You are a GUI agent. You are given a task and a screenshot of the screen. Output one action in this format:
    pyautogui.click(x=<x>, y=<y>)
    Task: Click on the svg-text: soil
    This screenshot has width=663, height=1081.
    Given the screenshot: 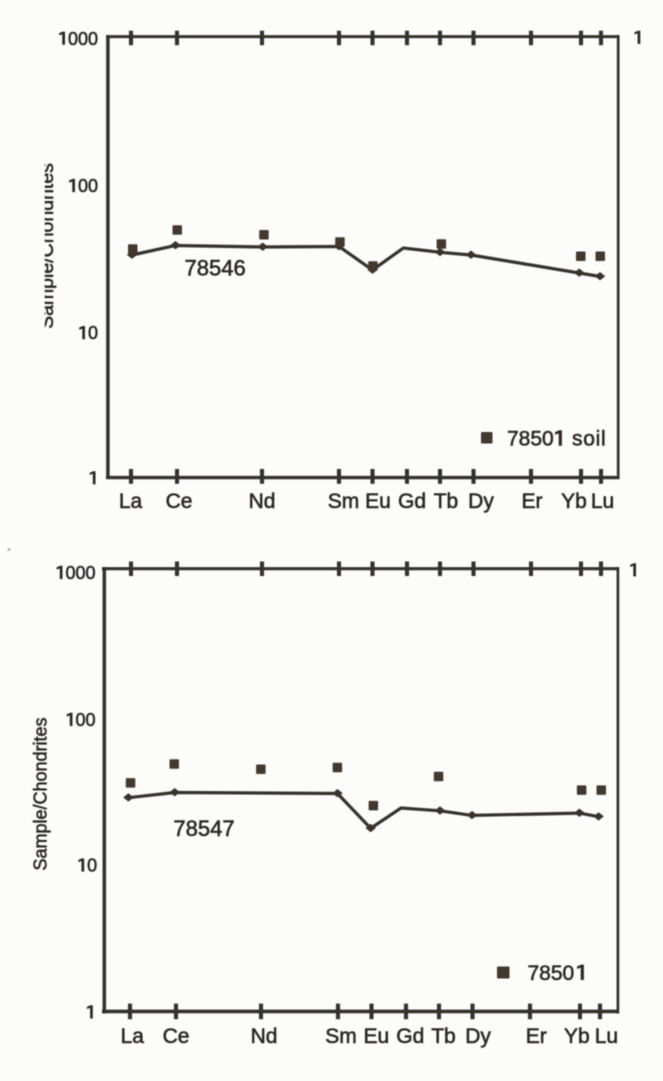 What is the action you would take?
    pyautogui.click(x=589, y=439)
    